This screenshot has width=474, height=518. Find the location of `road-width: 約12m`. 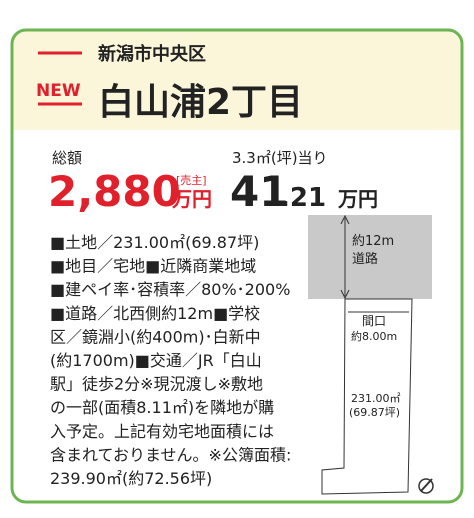

road-width: 約12m is located at coordinates (373, 241).